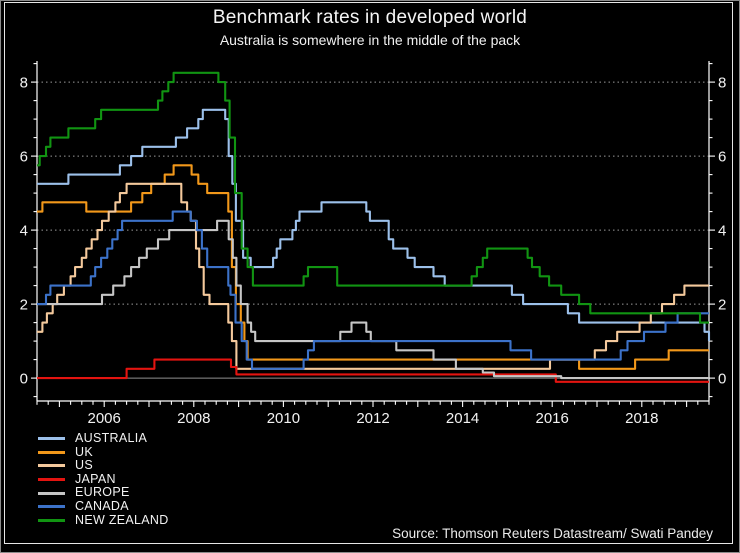 The height and width of the screenshot is (553, 740). I want to click on x-axis-label: 2016, so click(552, 418).